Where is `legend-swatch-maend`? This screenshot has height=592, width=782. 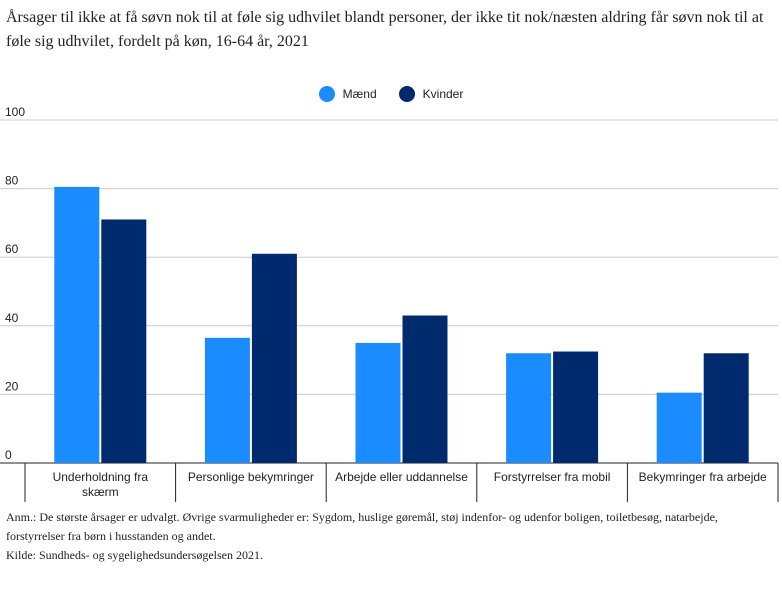 legend-swatch-maend is located at coordinates (326, 94).